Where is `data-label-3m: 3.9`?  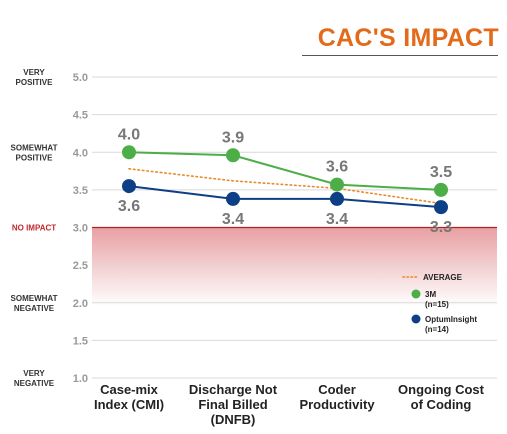 data-label-3m: 3.9 is located at coordinates (233, 137).